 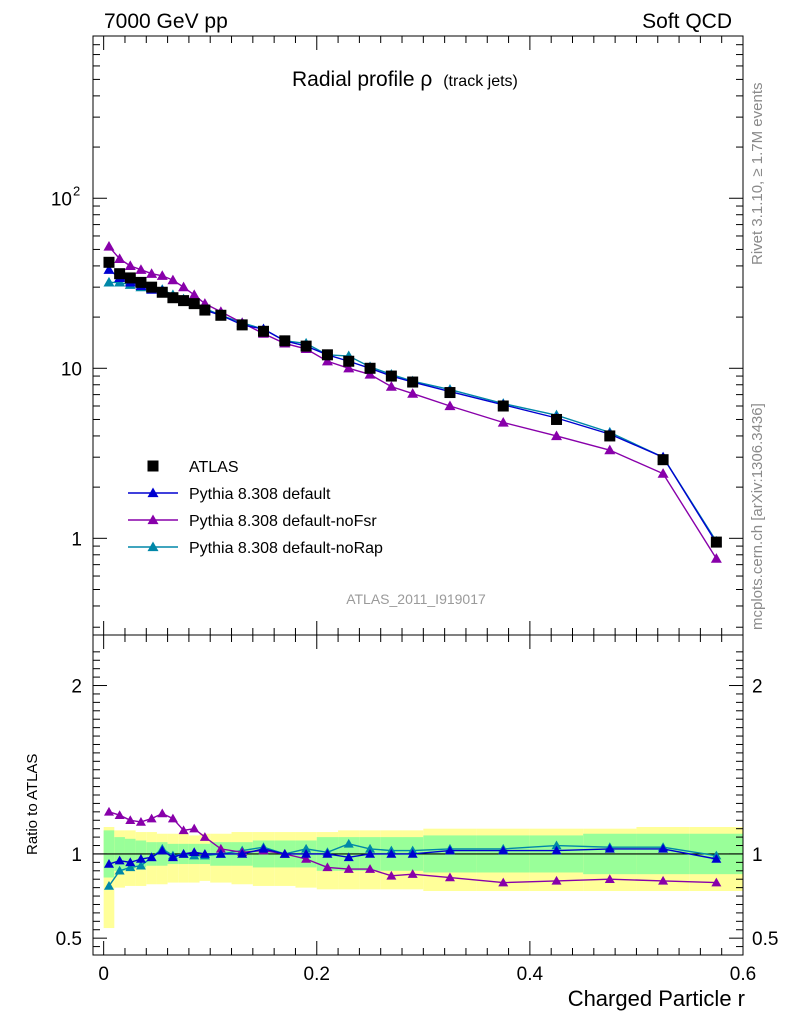 I want to click on header-left: 7000 GeV pp, so click(x=166, y=21).